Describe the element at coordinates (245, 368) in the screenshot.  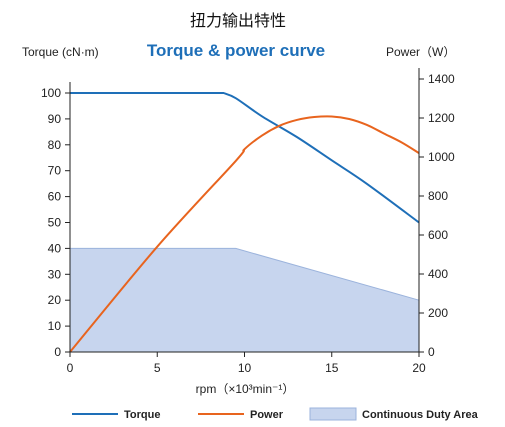
I see `x-tick-label: 10` at that location.